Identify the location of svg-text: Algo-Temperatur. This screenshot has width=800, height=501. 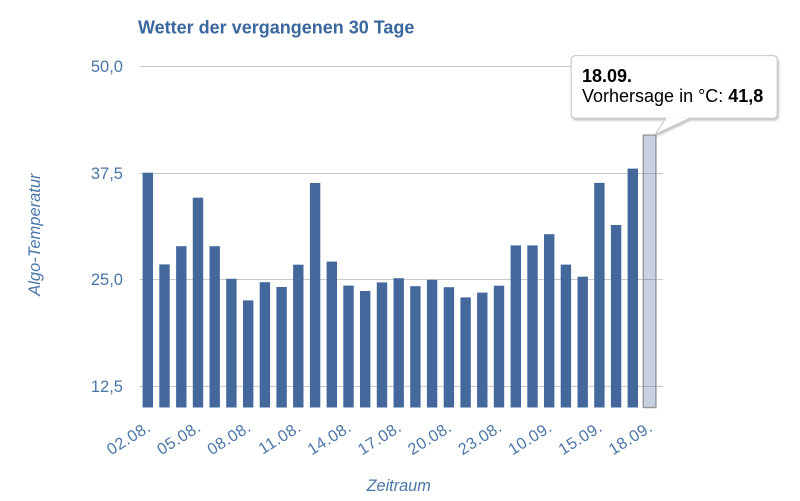
(35, 234).